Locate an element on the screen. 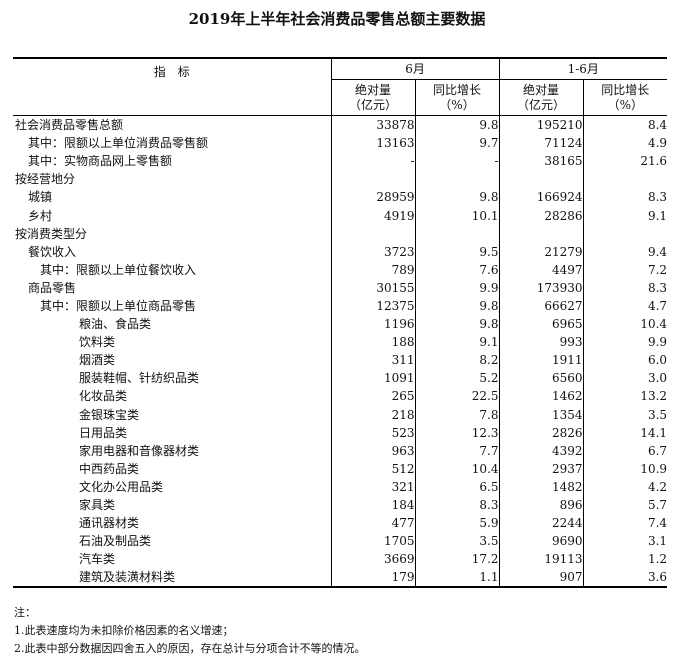  row-label: 商品零售 is located at coordinates (52, 287).